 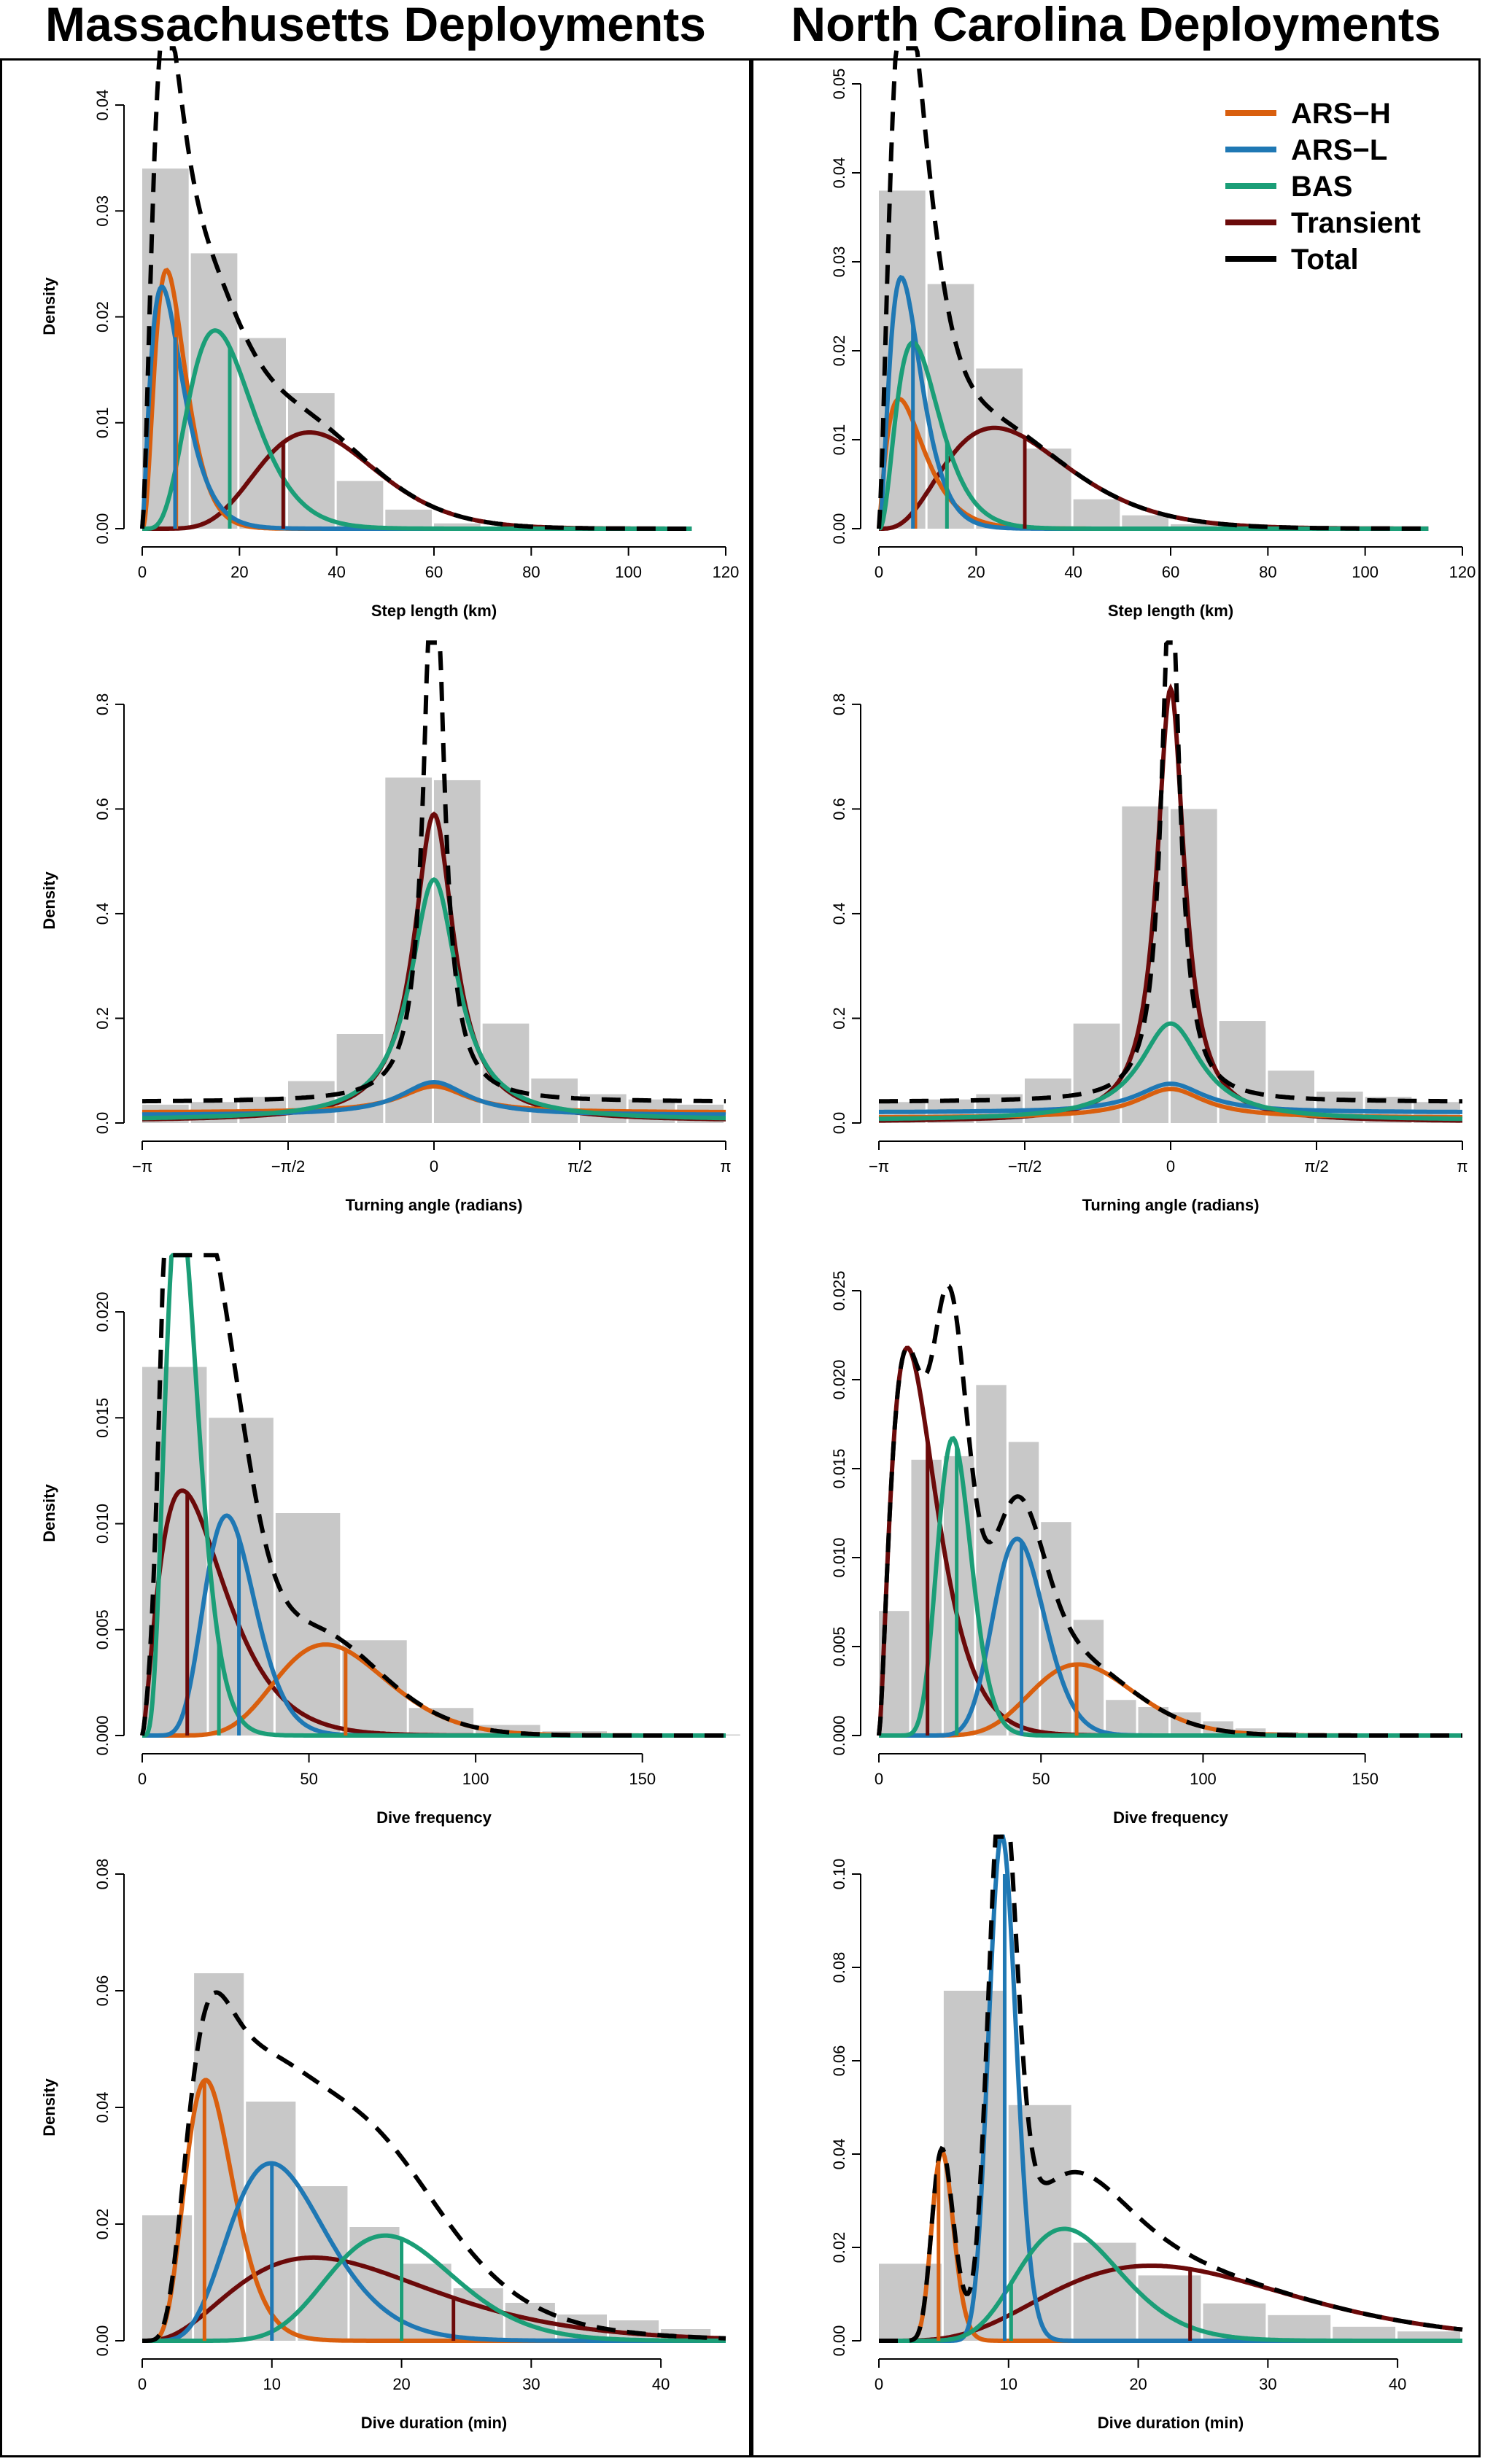 I want to click on legend-item-ars-h: ARS−H, so click(x=1308, y=114).